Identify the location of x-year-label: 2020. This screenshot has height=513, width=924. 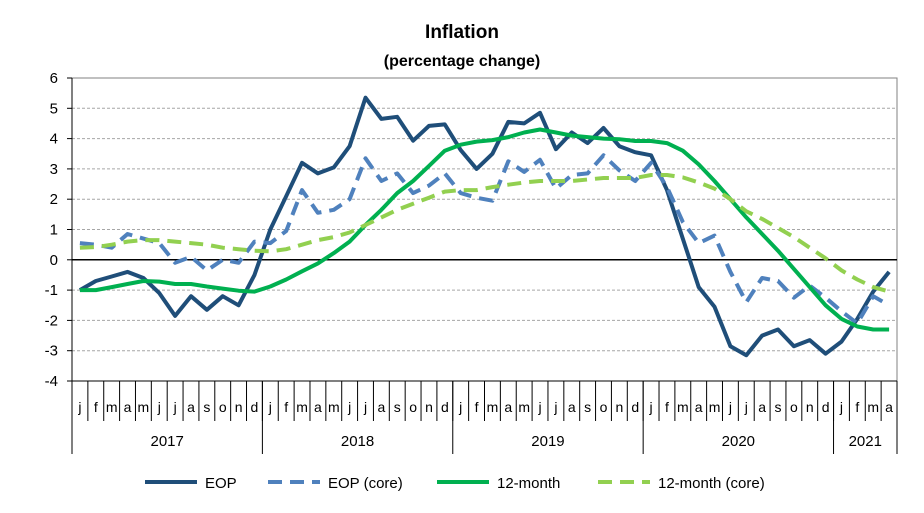
(738, 441).